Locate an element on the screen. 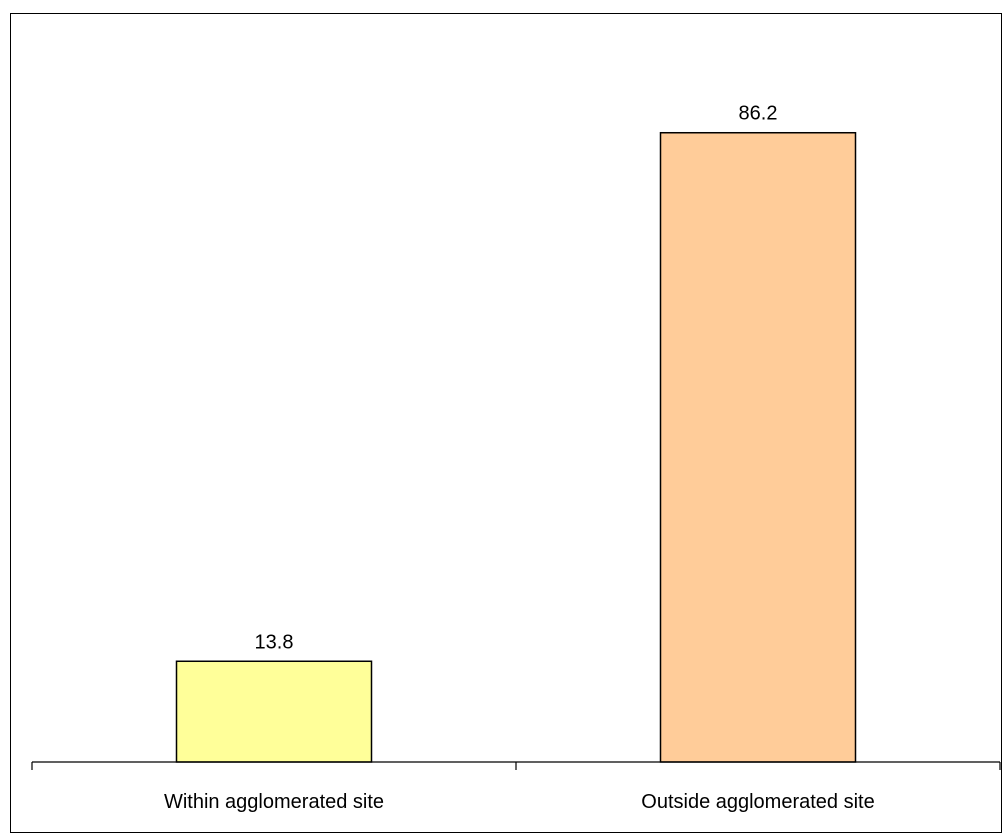 Image resolution: width=1005 pixels, height=835 pixels. category-label-1: Within agglomerated site is located at coordinates (274, 802).